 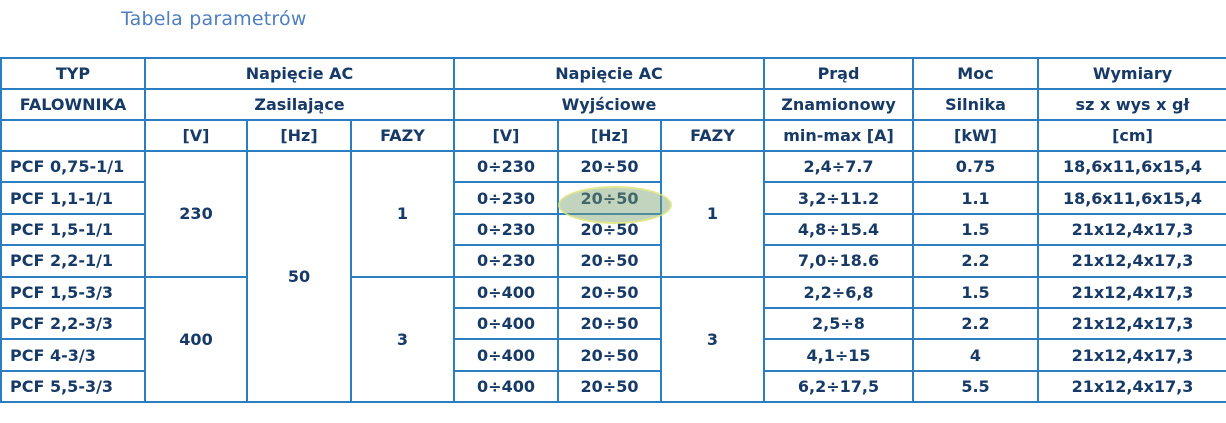 I want to click on type-cell: PCF 1,1-1/1, so click(x=73, y=198).